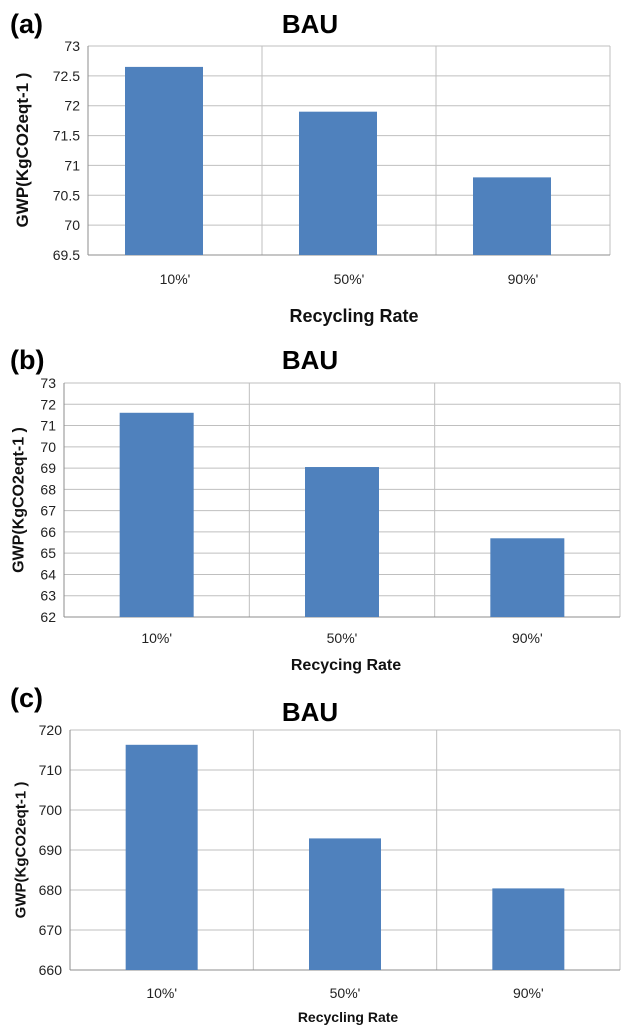 This screenshot has width=621, height=1028. What do you see at coordinates (51, 970) in the screenshot?
I see `y-tick-label: 660` at bounding box center [51, 970].